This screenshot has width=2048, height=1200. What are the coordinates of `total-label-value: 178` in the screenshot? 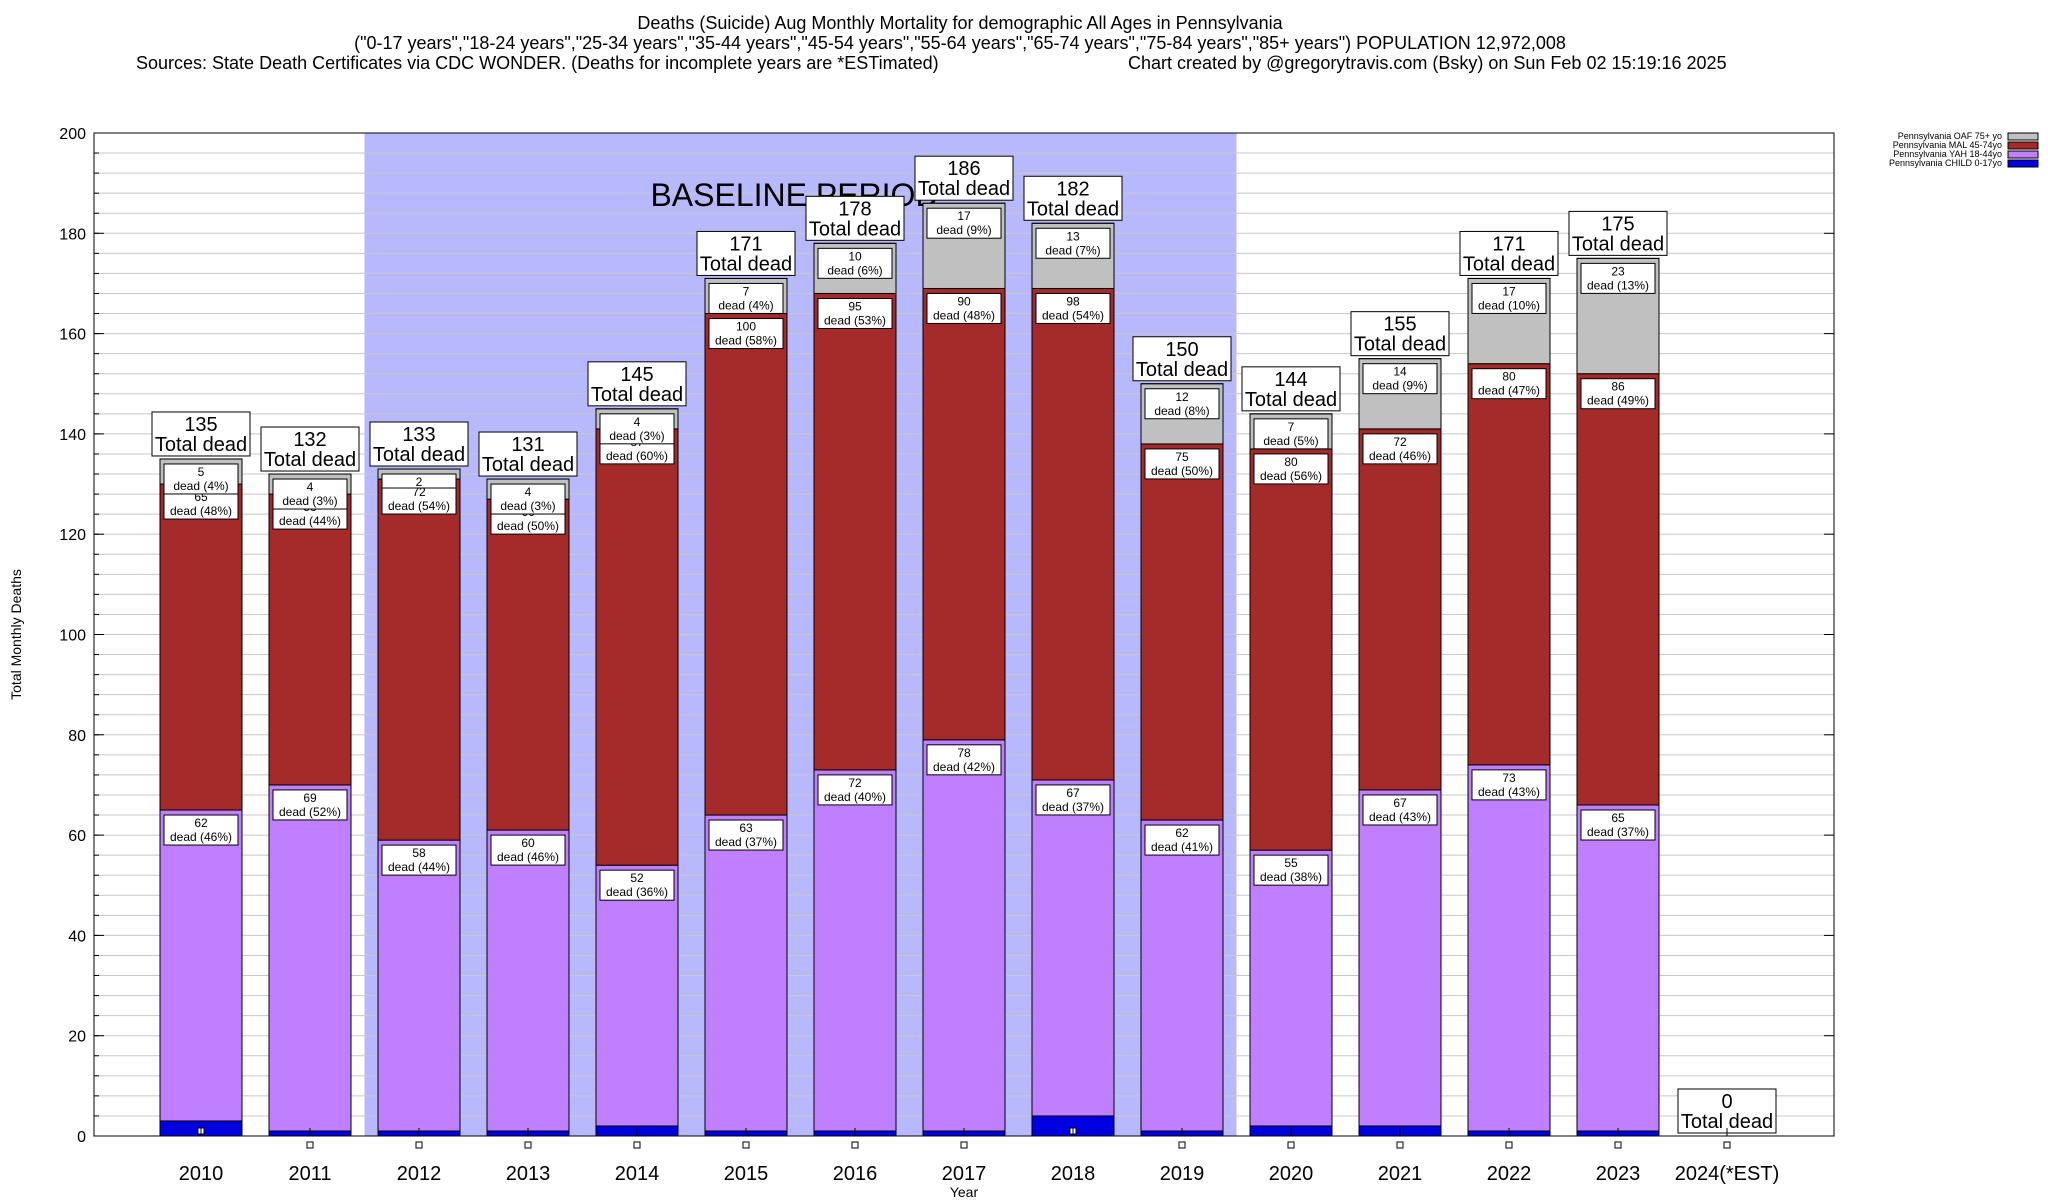 It's located at (854, 209).